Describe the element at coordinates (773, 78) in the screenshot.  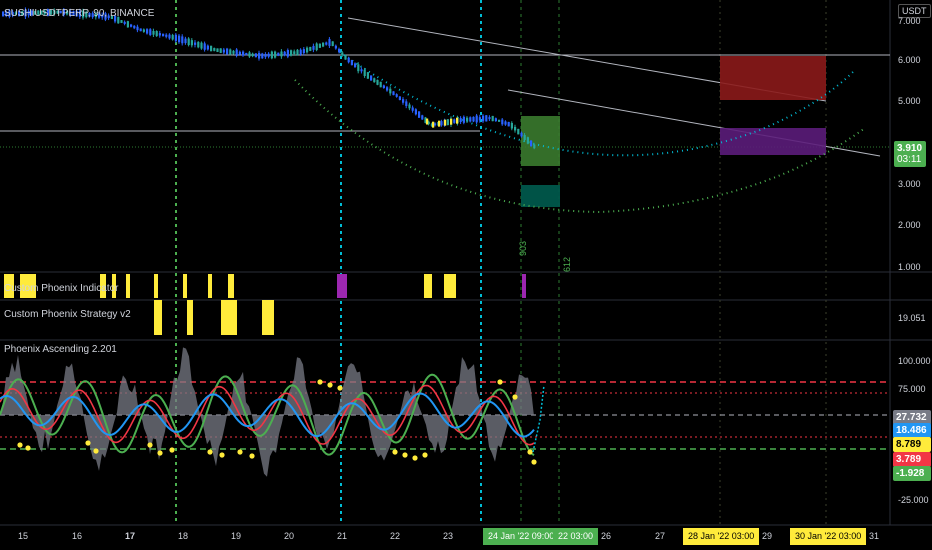
I see `zone-red` at that location.